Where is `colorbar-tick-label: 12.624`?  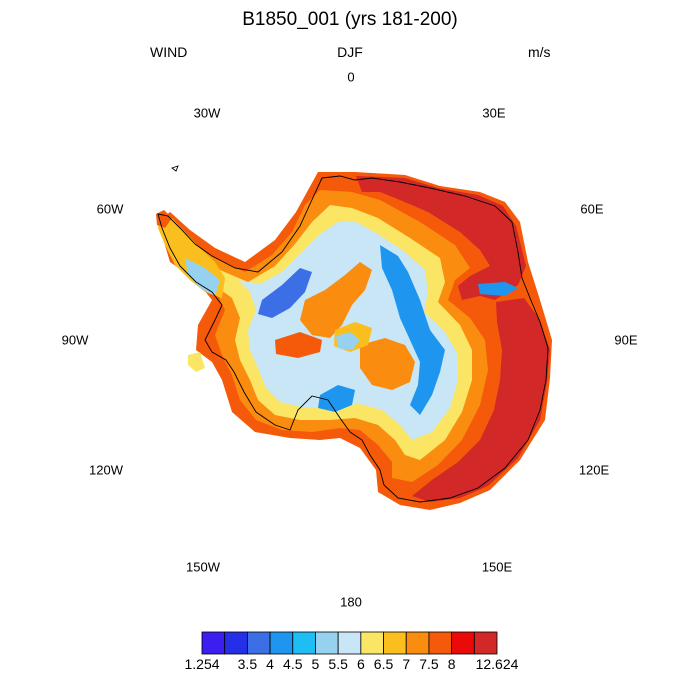
colorbar-tick-label: 12.624 is located at coordinates (497, 664).